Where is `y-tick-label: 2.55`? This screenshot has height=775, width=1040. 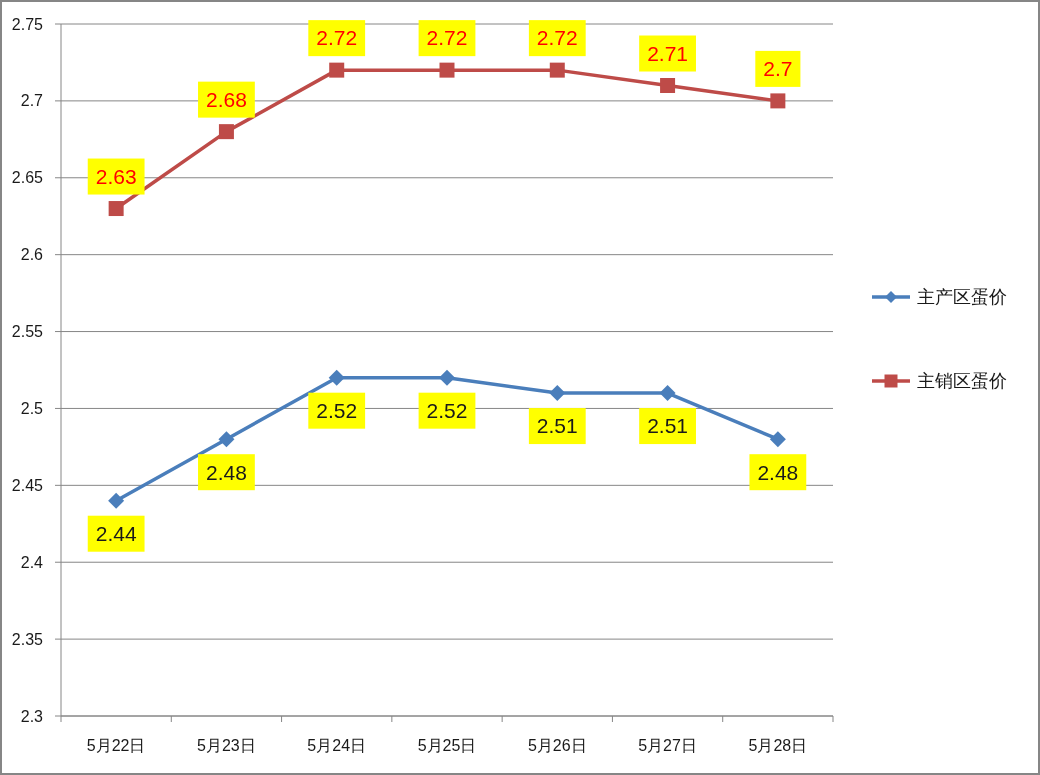 y-tick-label: 2.55 is located at coordinates (27, 332).